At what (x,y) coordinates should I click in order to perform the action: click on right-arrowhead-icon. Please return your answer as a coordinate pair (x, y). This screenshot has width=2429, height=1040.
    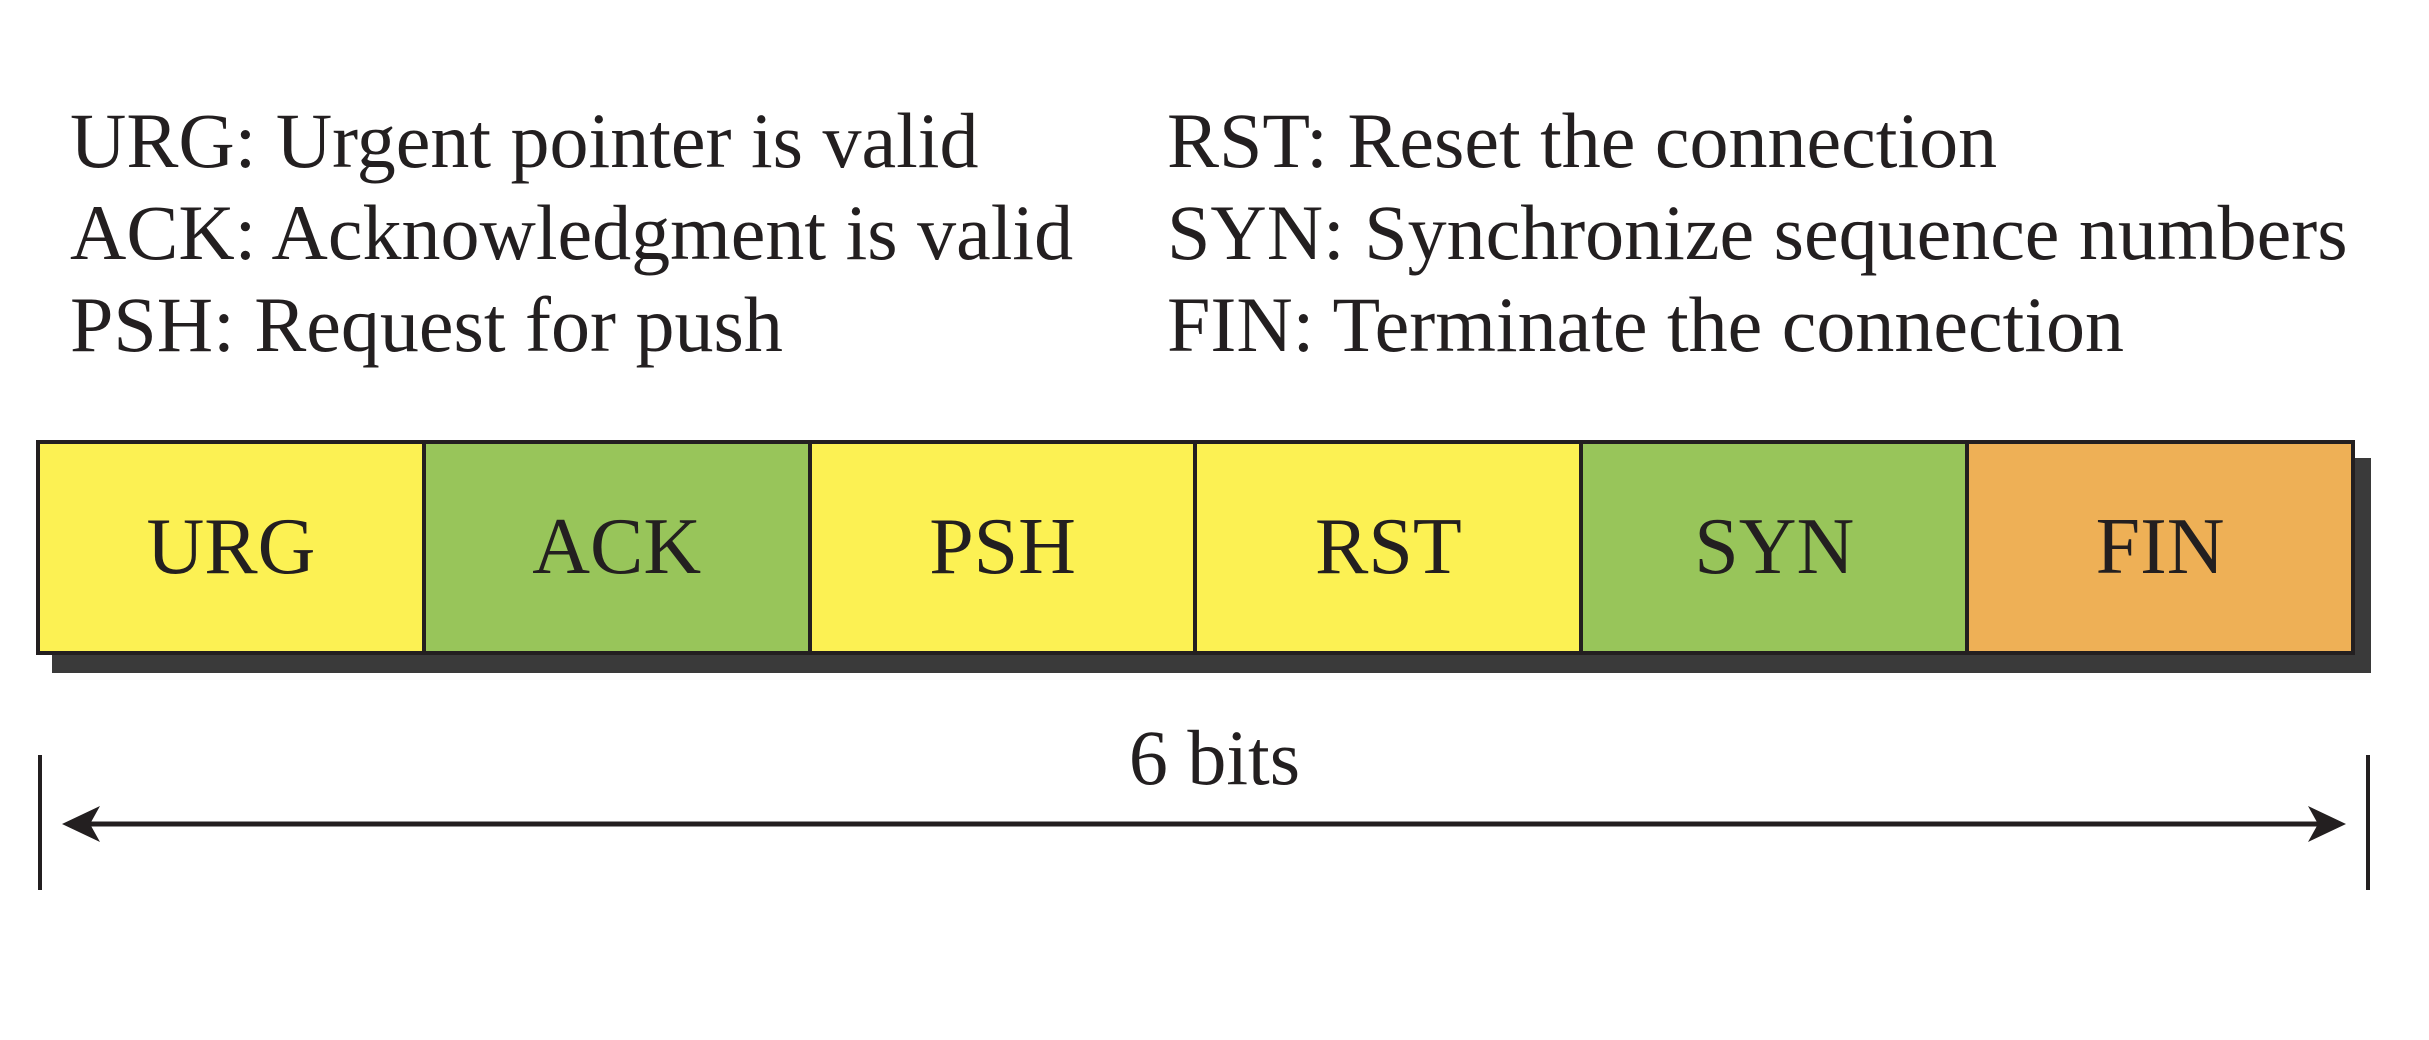
    Looking at the image, I should click on (2327, 824).